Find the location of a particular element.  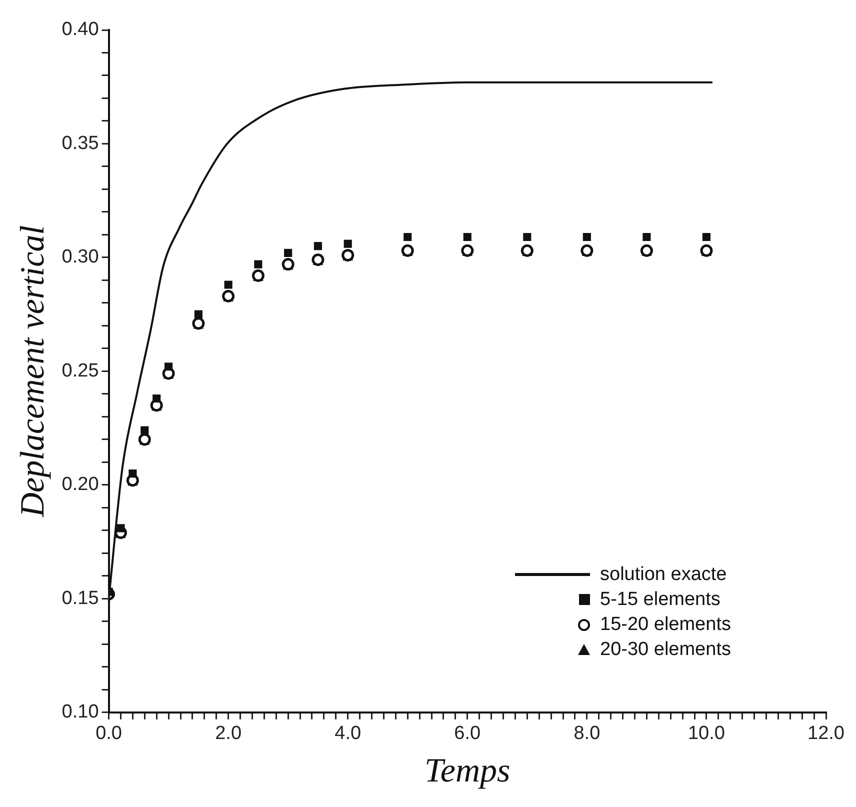

x-tick-label: 12.0 is located at coordinates (826, 733).